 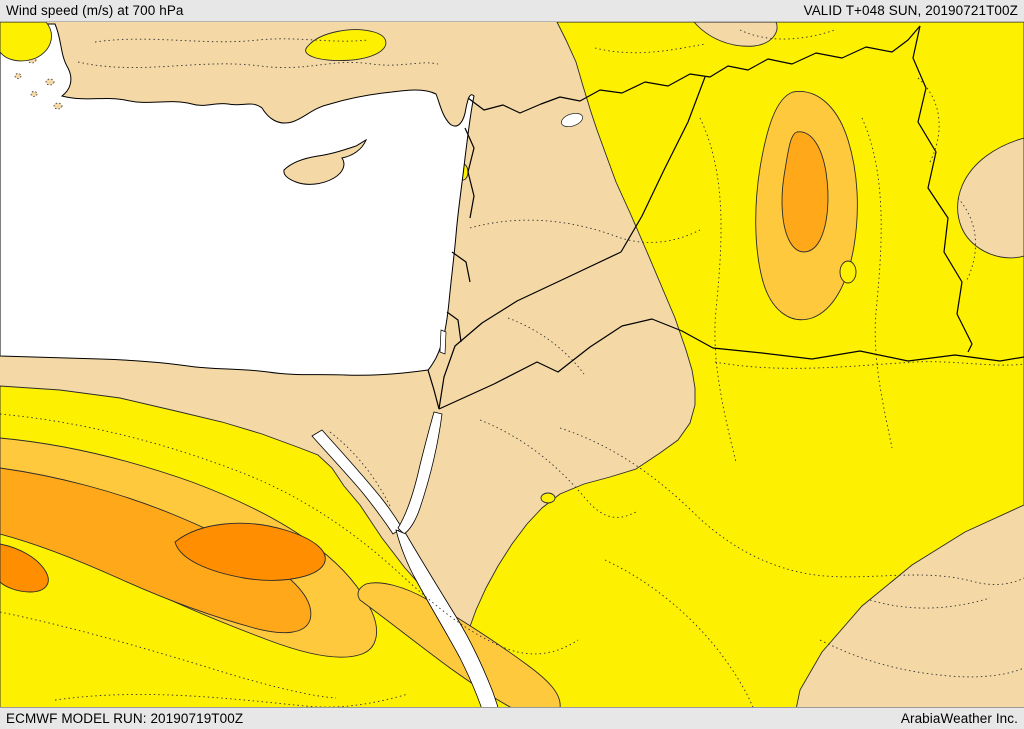 What do you see at coordinates (572, 120) in the screenshot?
I see `lake-tuz` at bounding box center [572, 120].